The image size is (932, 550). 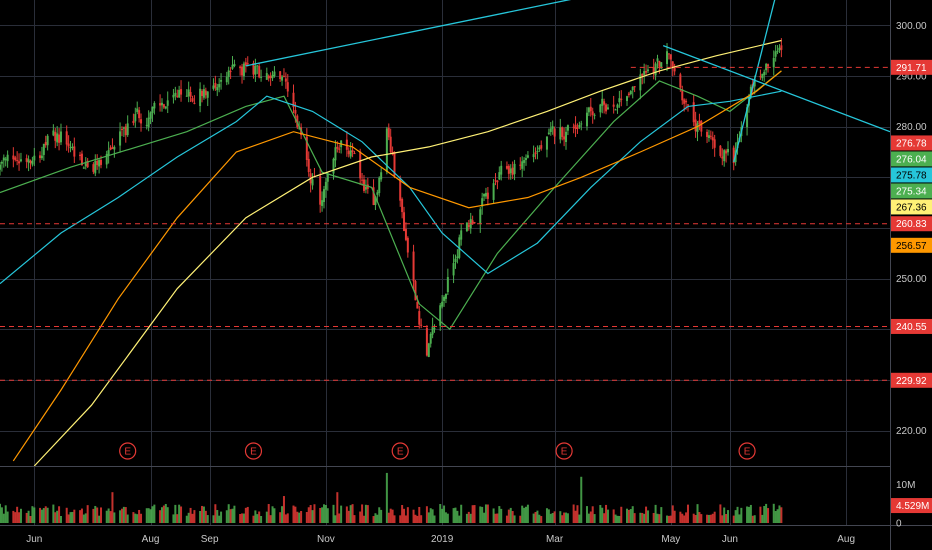 I want to click on price-badge-label: 256.57, so click(x=911, y=246).